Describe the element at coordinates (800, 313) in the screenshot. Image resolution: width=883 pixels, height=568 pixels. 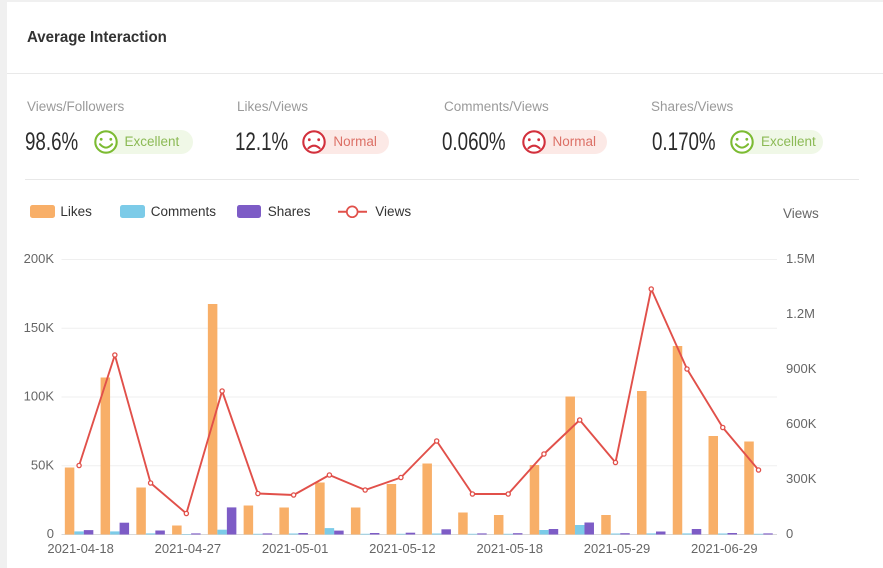
I see `svg-text: 1.2M` at that location.